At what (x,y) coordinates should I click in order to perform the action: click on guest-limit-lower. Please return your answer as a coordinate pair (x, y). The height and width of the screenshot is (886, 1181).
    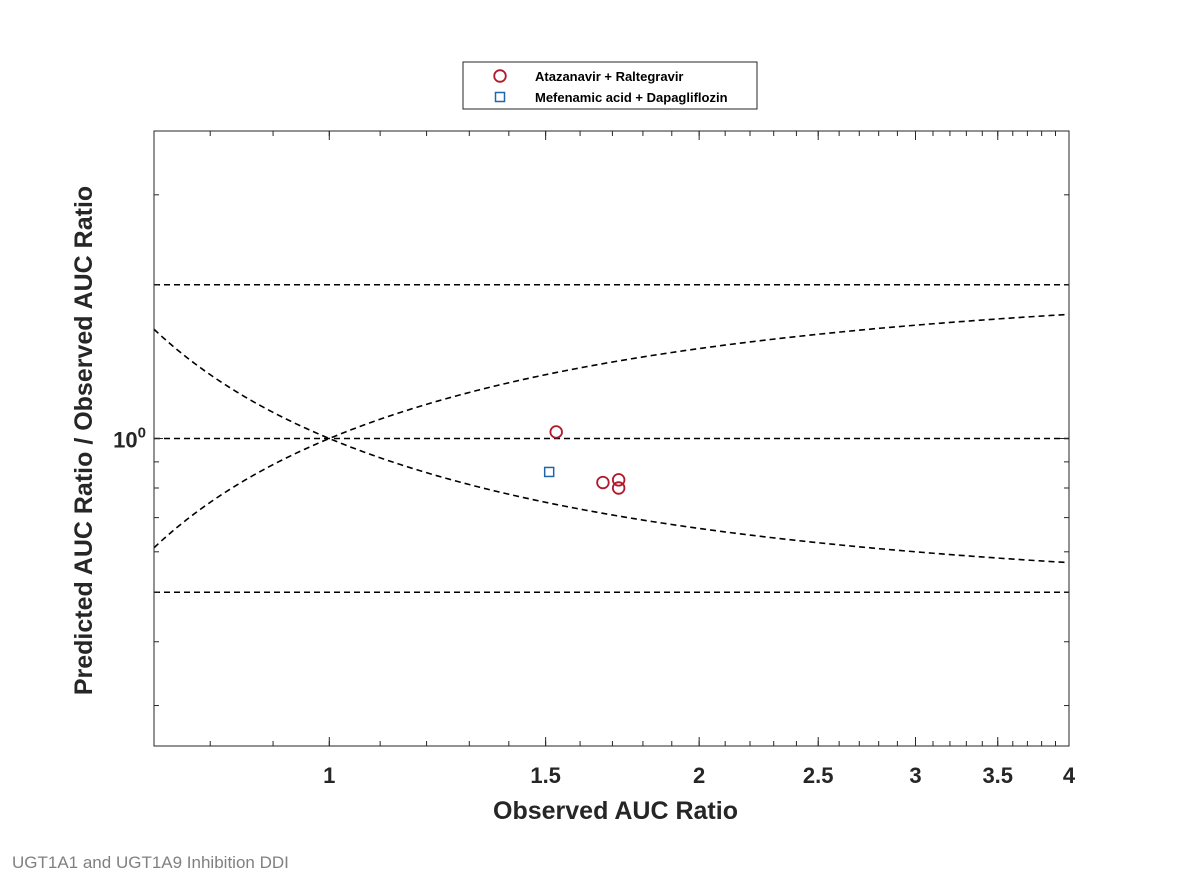
    Looking at the image, I should click on (611, 501).